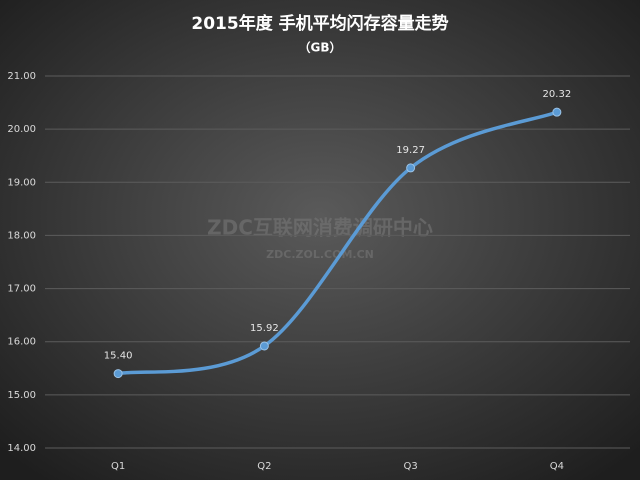 Image resolution: width=640 pixels, height=480 pixels. What do you see at coordinates (264, 466) in the screenshot?
I see `x-tick-label: Q2` at bounding box center [264, 466].